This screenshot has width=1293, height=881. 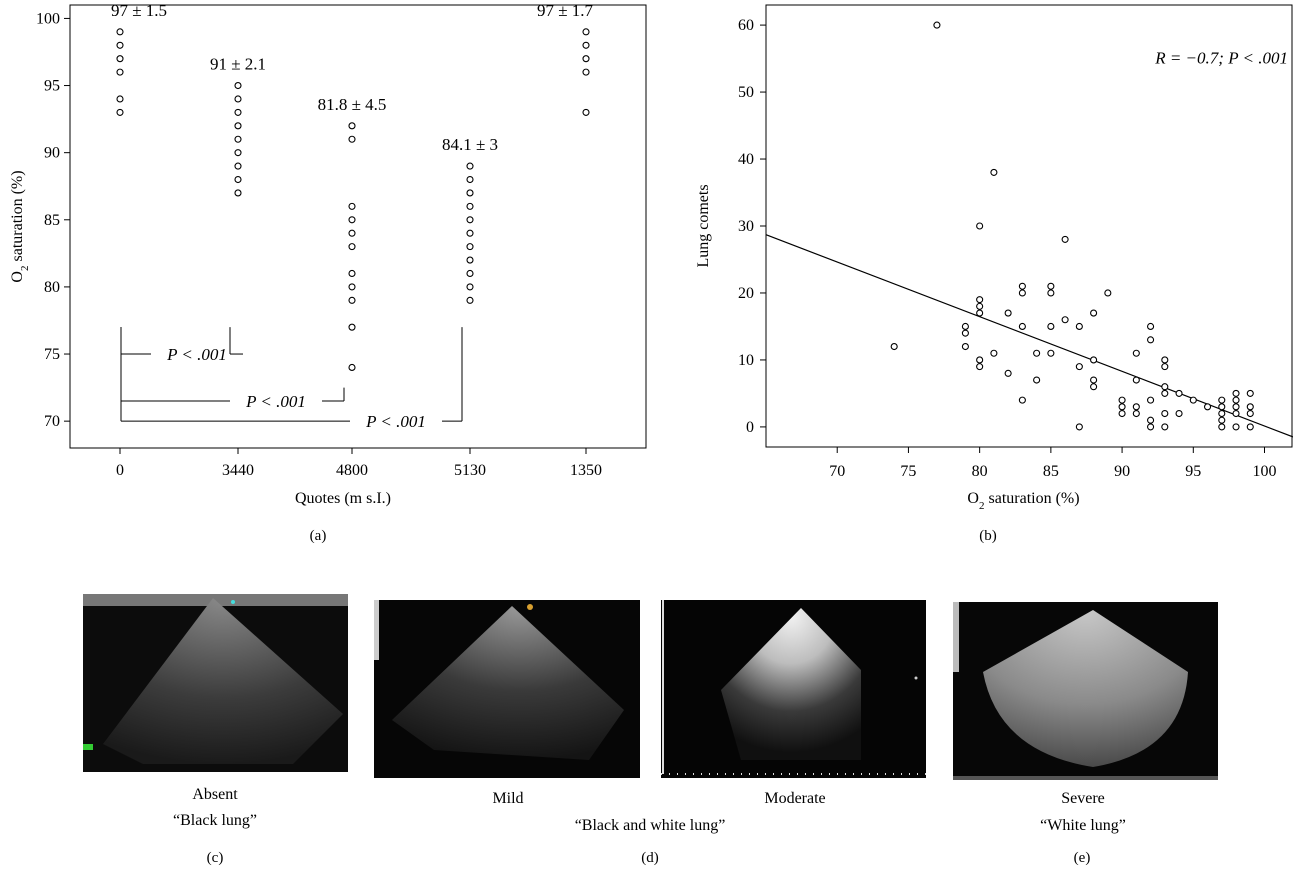 I want to click on x-tick-label-a: 4800, so click(x=352, y=470).